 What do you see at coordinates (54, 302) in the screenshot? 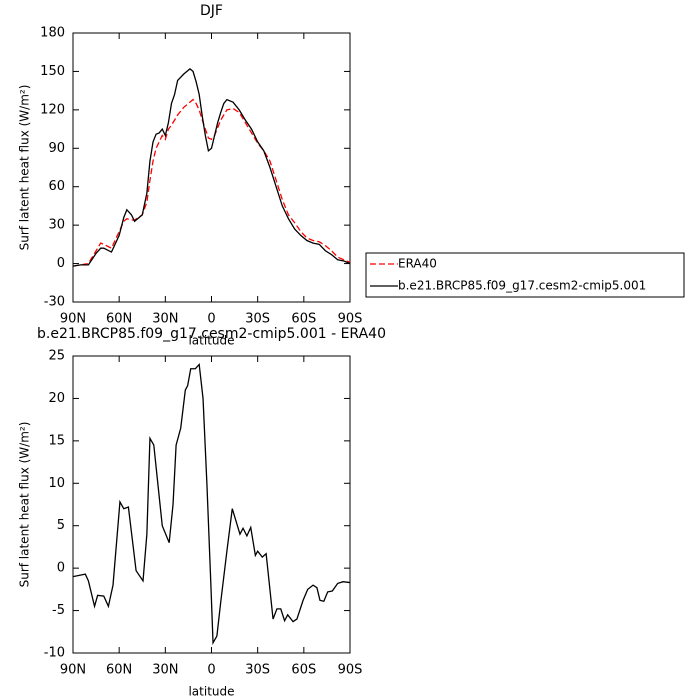
I see `y-tick-label: -30` at bounding box center [54, 302].